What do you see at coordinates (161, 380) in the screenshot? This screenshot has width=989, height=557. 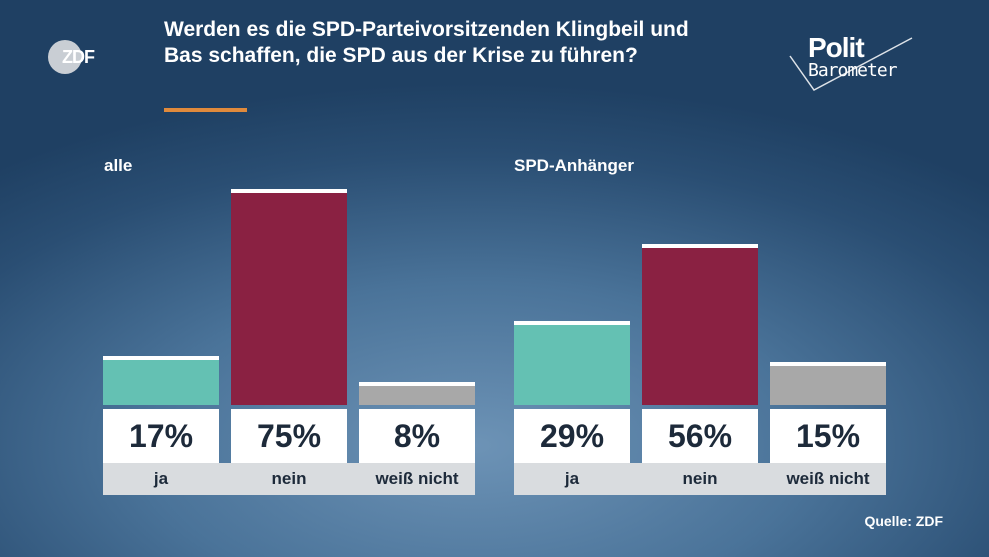 I see `bar-alle-ja` at bounding box center [161, 380].